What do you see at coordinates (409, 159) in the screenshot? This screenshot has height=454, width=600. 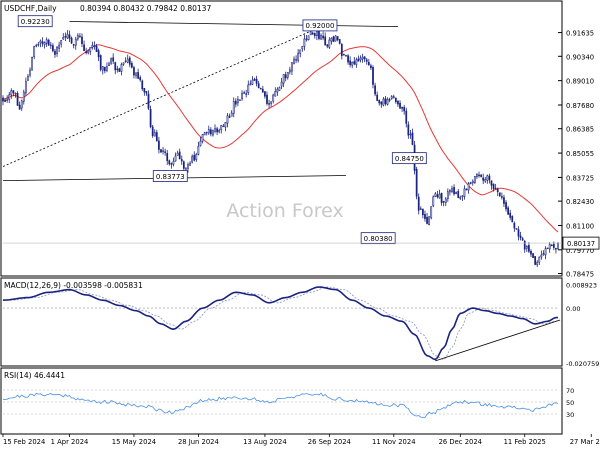 I see `annotation-label: 0.84750` at bounding box center [409, 159].